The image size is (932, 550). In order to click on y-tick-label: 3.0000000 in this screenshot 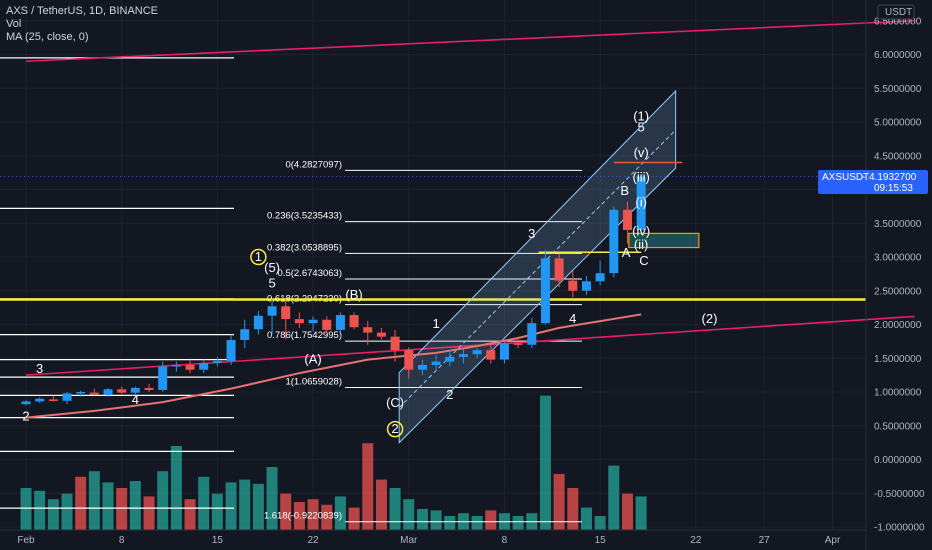, I will do `click(898, 258)`.